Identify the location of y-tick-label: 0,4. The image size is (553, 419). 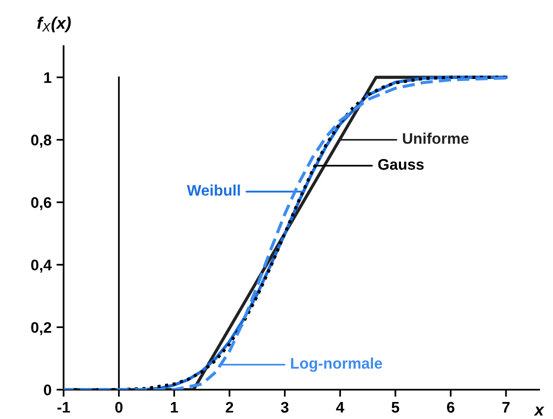
(41, 266).